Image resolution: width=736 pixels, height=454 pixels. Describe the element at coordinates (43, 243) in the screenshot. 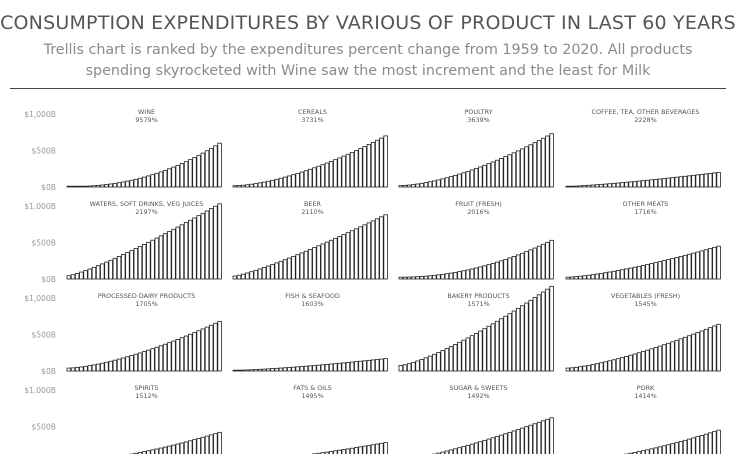

I see `y-tick-label-row1-1: $500B` at that location.